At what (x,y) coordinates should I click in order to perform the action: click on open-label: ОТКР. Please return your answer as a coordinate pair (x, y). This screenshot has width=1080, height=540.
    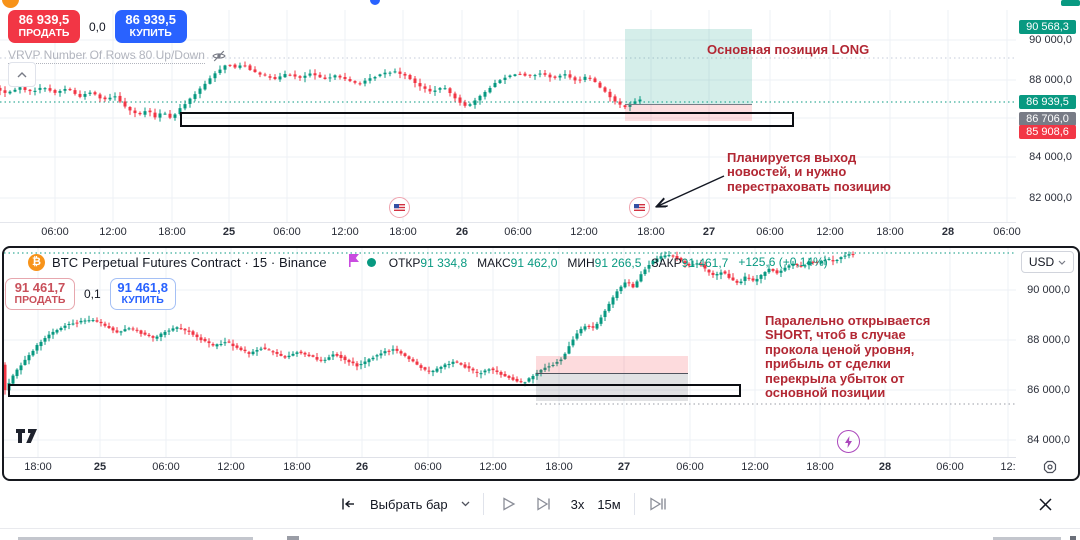
    Looking at the image, I should click on (404, 262).